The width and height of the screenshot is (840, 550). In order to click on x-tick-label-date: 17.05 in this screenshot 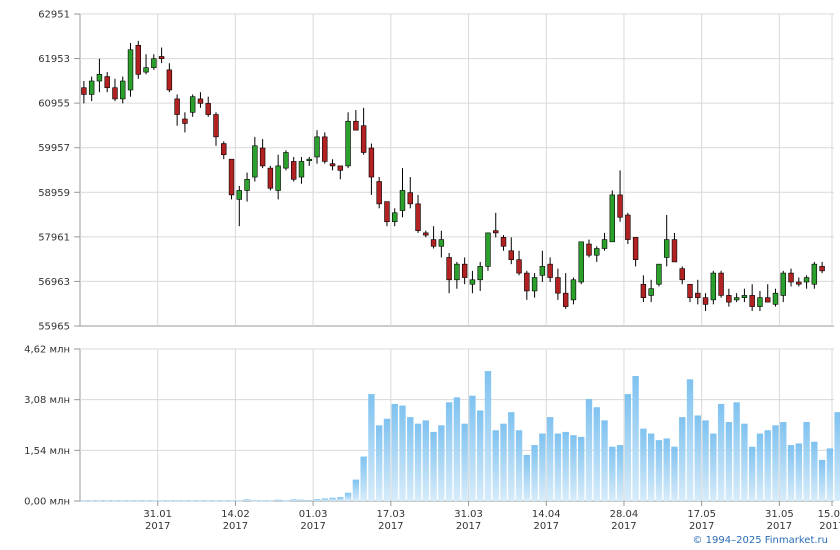, I will do `click(701, 514)`.